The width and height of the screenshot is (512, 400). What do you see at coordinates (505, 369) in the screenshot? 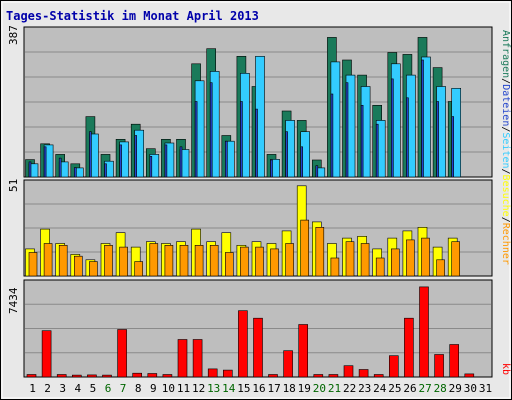
I see `right-legend-bottom: kb` at bounding box center [505, 369].